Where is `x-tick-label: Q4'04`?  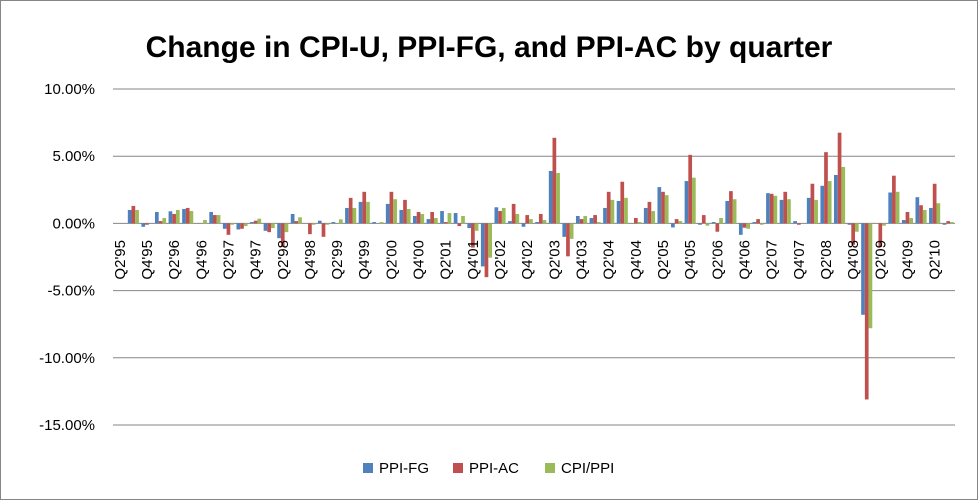
x-tick-label: Q4'04 is located at coordinates (636, 260).